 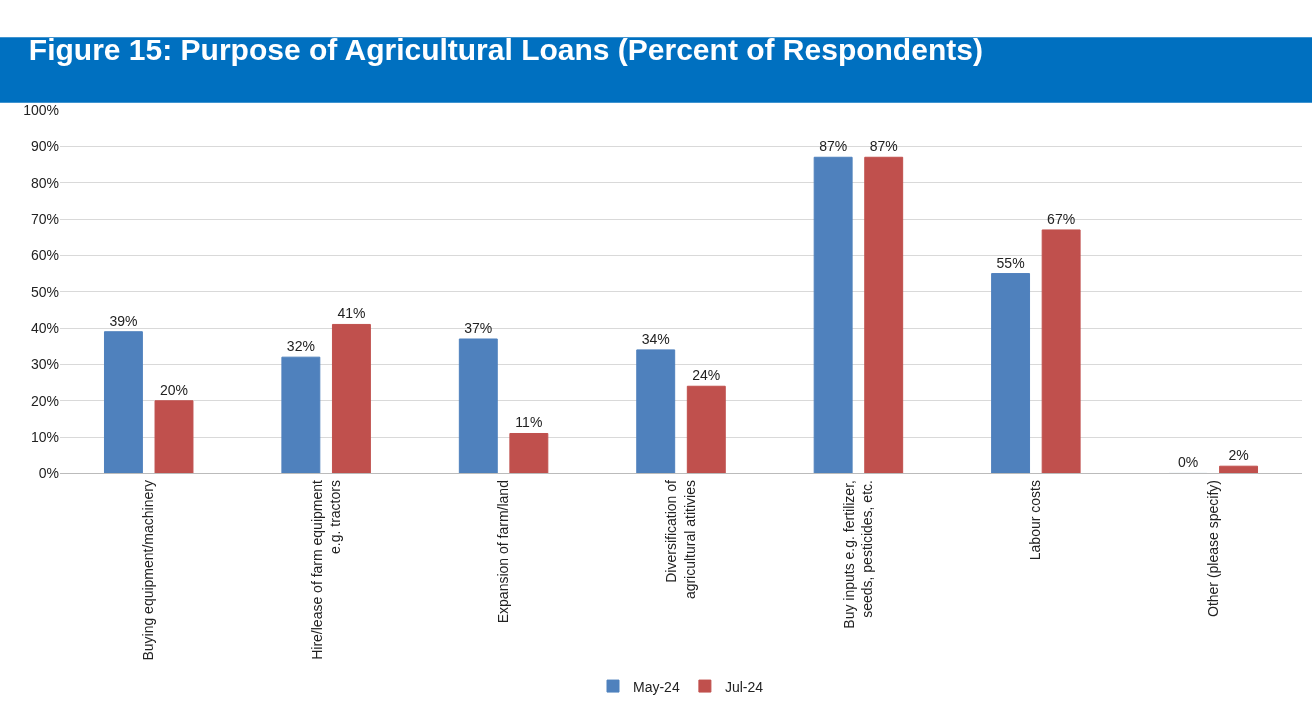 I want to click on data-label: 41%, so click(x=351, y=313).